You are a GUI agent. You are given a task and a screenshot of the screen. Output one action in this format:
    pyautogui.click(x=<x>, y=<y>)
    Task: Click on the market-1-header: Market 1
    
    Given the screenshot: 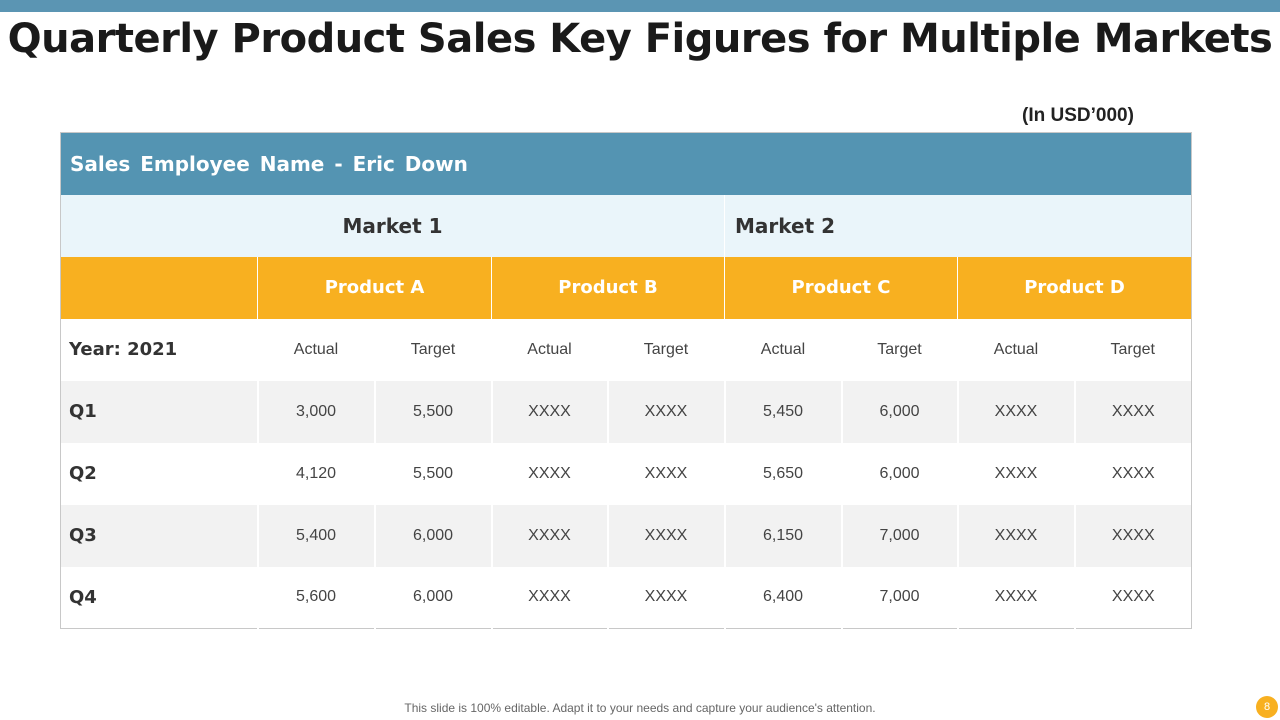 What is the action you would take?
    pyautogui.click(x=392, y=225)
    